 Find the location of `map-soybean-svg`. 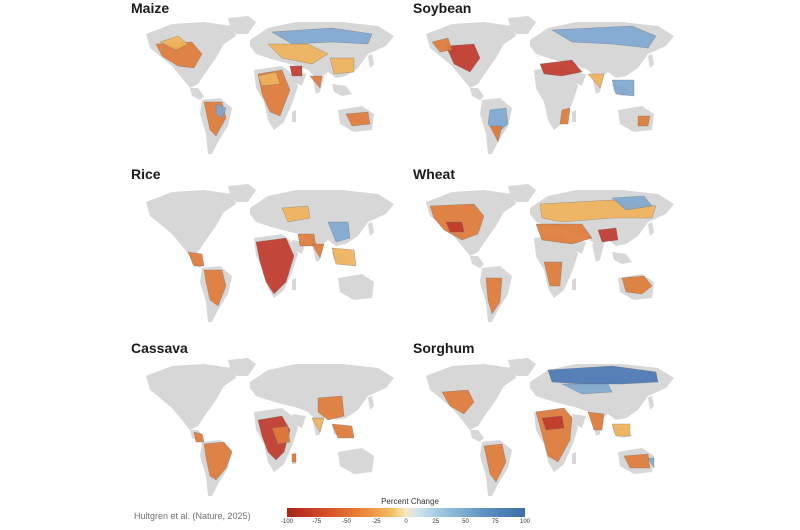

map-soybean-svg is located at coordinates (550, 85).